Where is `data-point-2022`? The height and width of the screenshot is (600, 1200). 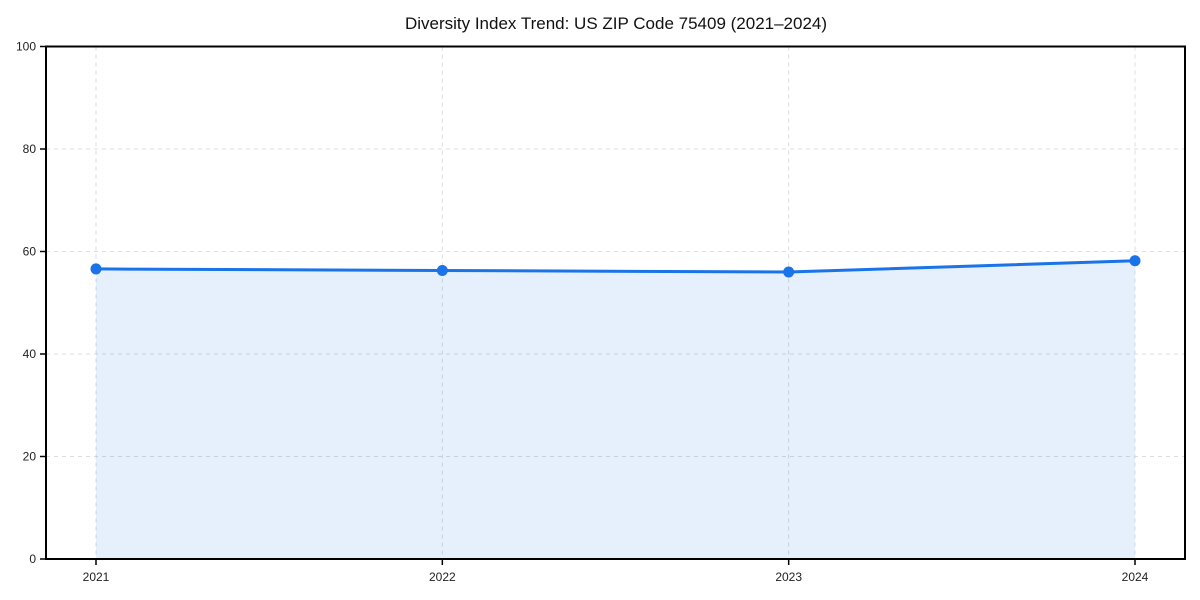
data-point-2022 is located at coordinates (442, 270).